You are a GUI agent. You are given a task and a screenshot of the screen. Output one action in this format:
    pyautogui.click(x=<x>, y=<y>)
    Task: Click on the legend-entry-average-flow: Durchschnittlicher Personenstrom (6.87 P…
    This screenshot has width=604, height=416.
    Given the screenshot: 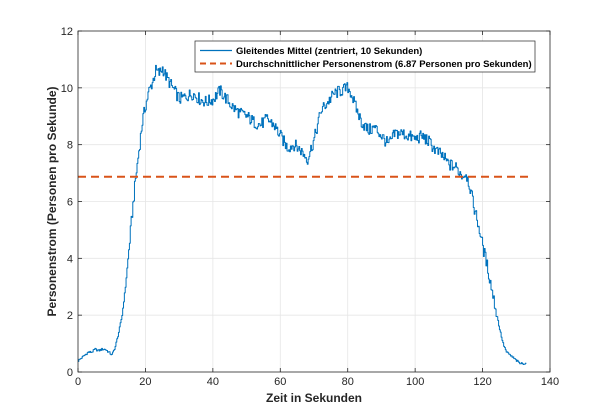 What is the action you would take?
    pyautogui.click(x=384, y=64)
    